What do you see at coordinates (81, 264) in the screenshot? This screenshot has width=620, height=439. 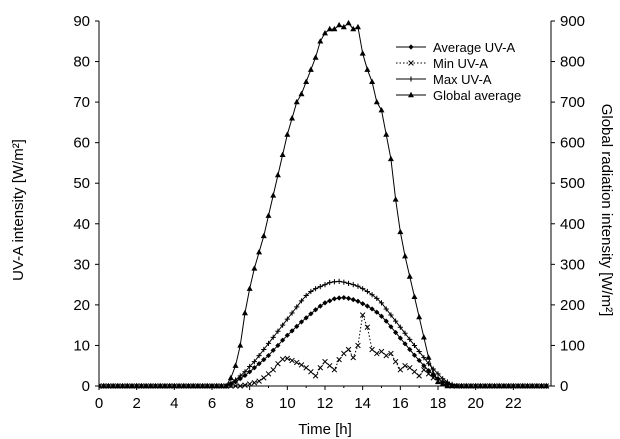 I see `y-left-tick-label: 30` at bounding box center [81, 264].